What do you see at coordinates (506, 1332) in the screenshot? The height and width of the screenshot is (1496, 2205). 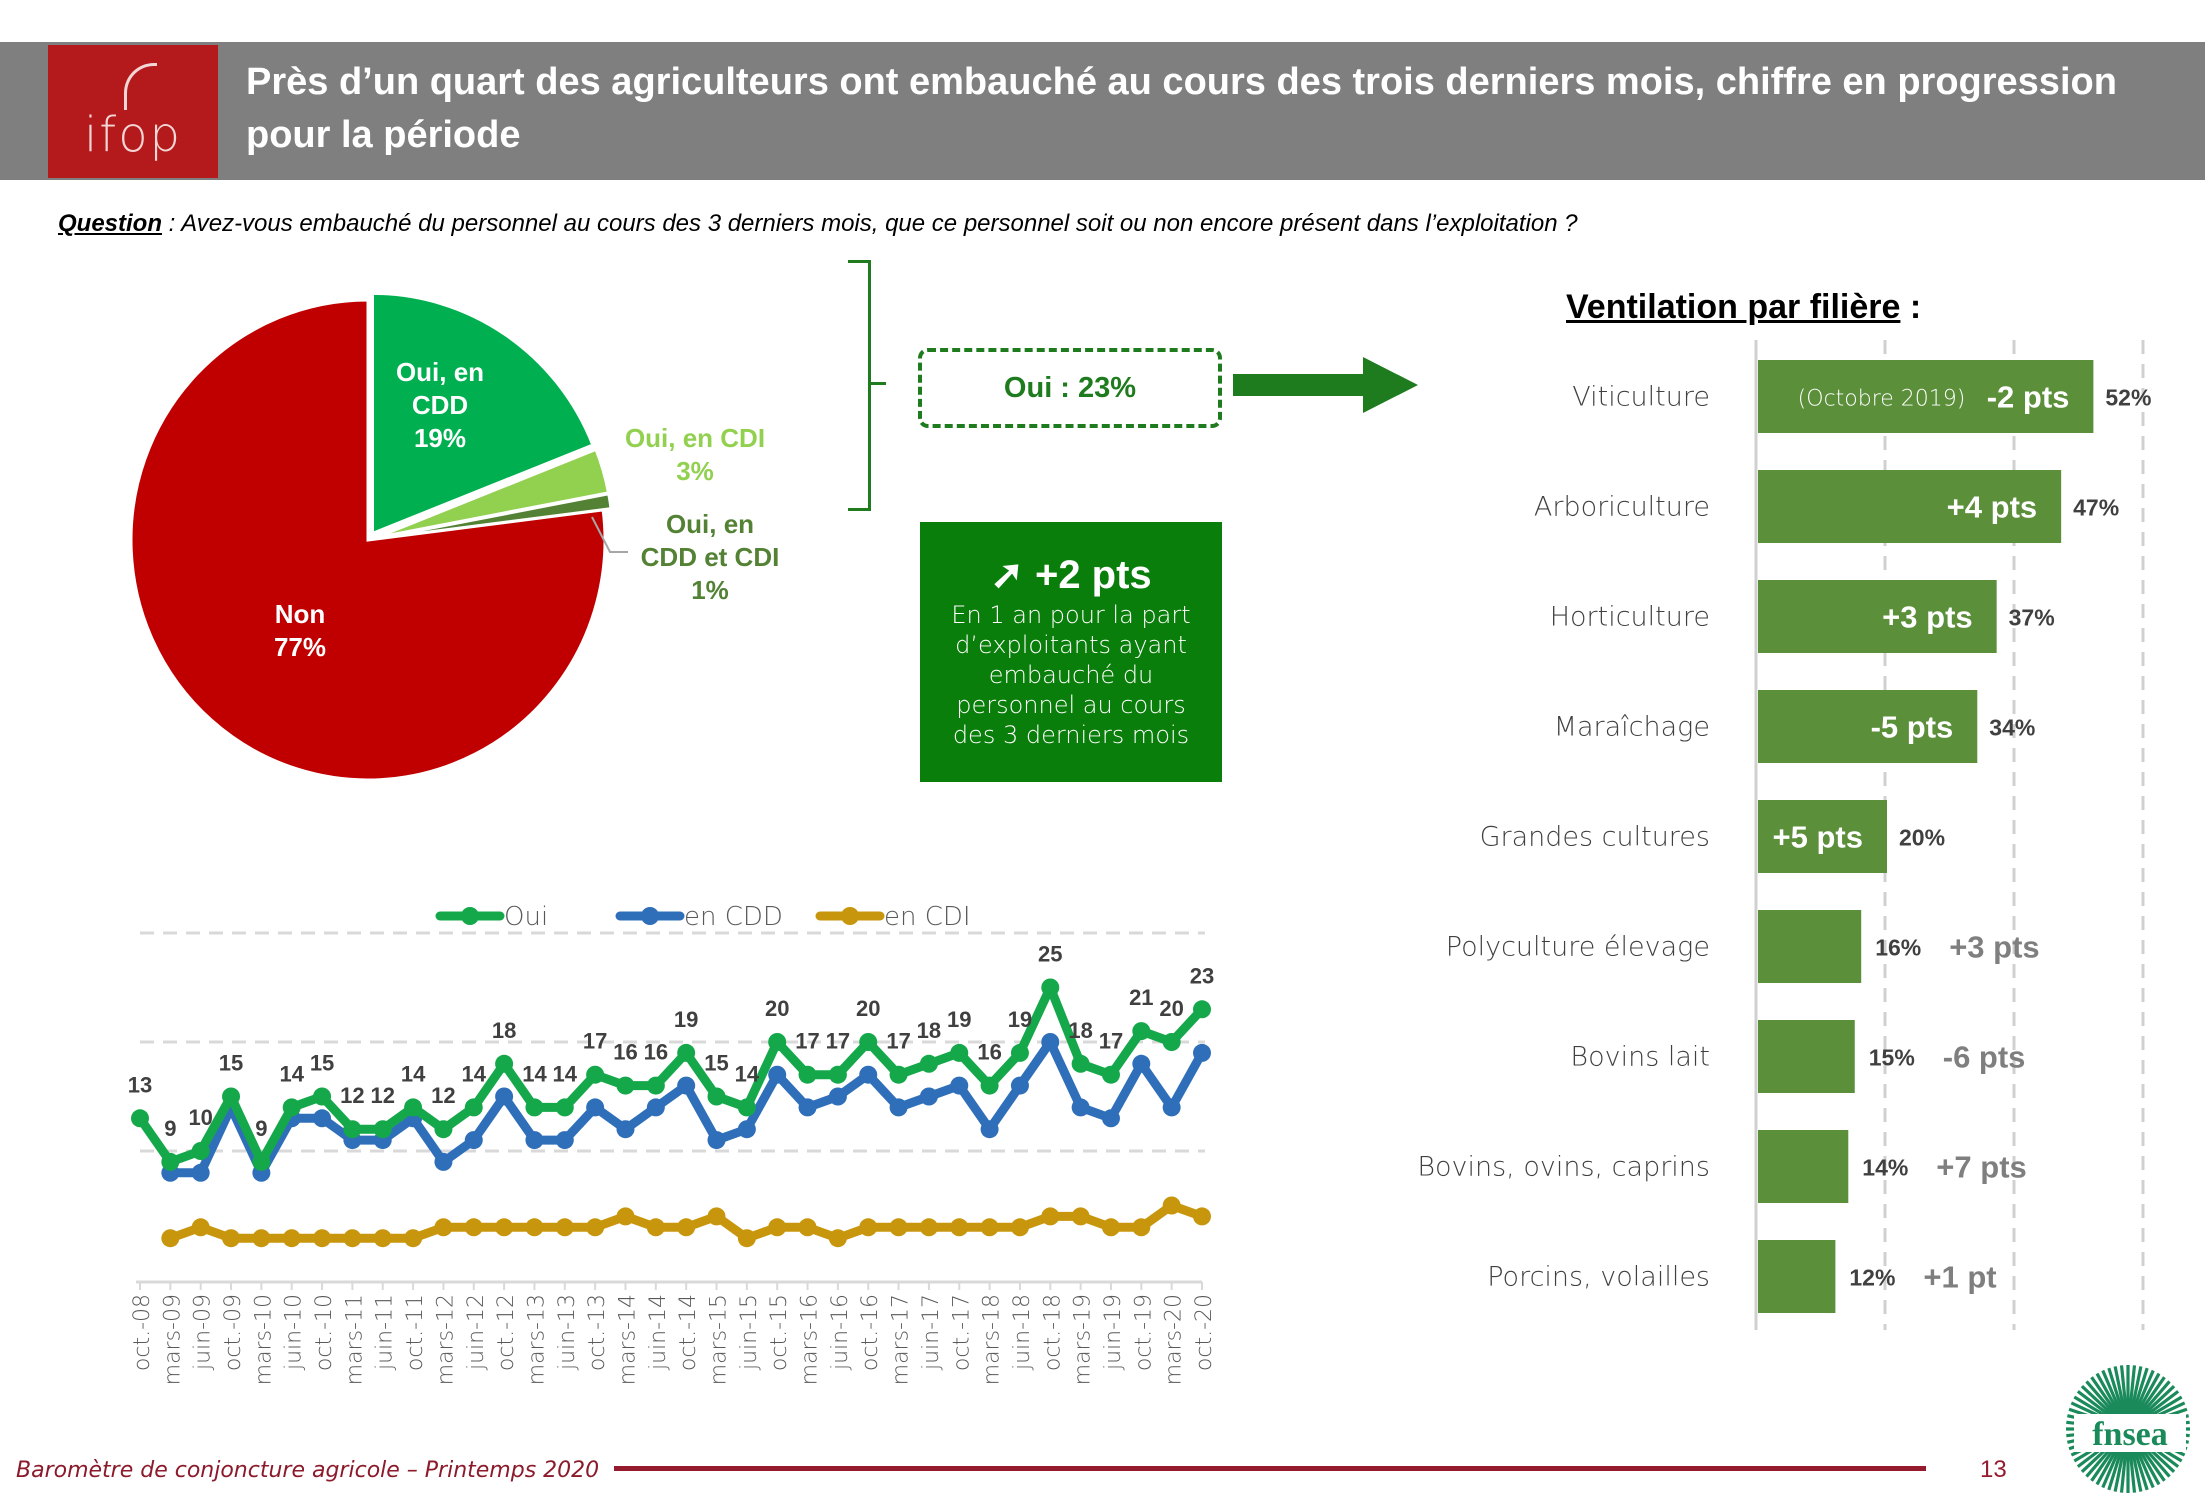 I see `x-tick-label: oct.-12` at bounding box center [506, 1332].